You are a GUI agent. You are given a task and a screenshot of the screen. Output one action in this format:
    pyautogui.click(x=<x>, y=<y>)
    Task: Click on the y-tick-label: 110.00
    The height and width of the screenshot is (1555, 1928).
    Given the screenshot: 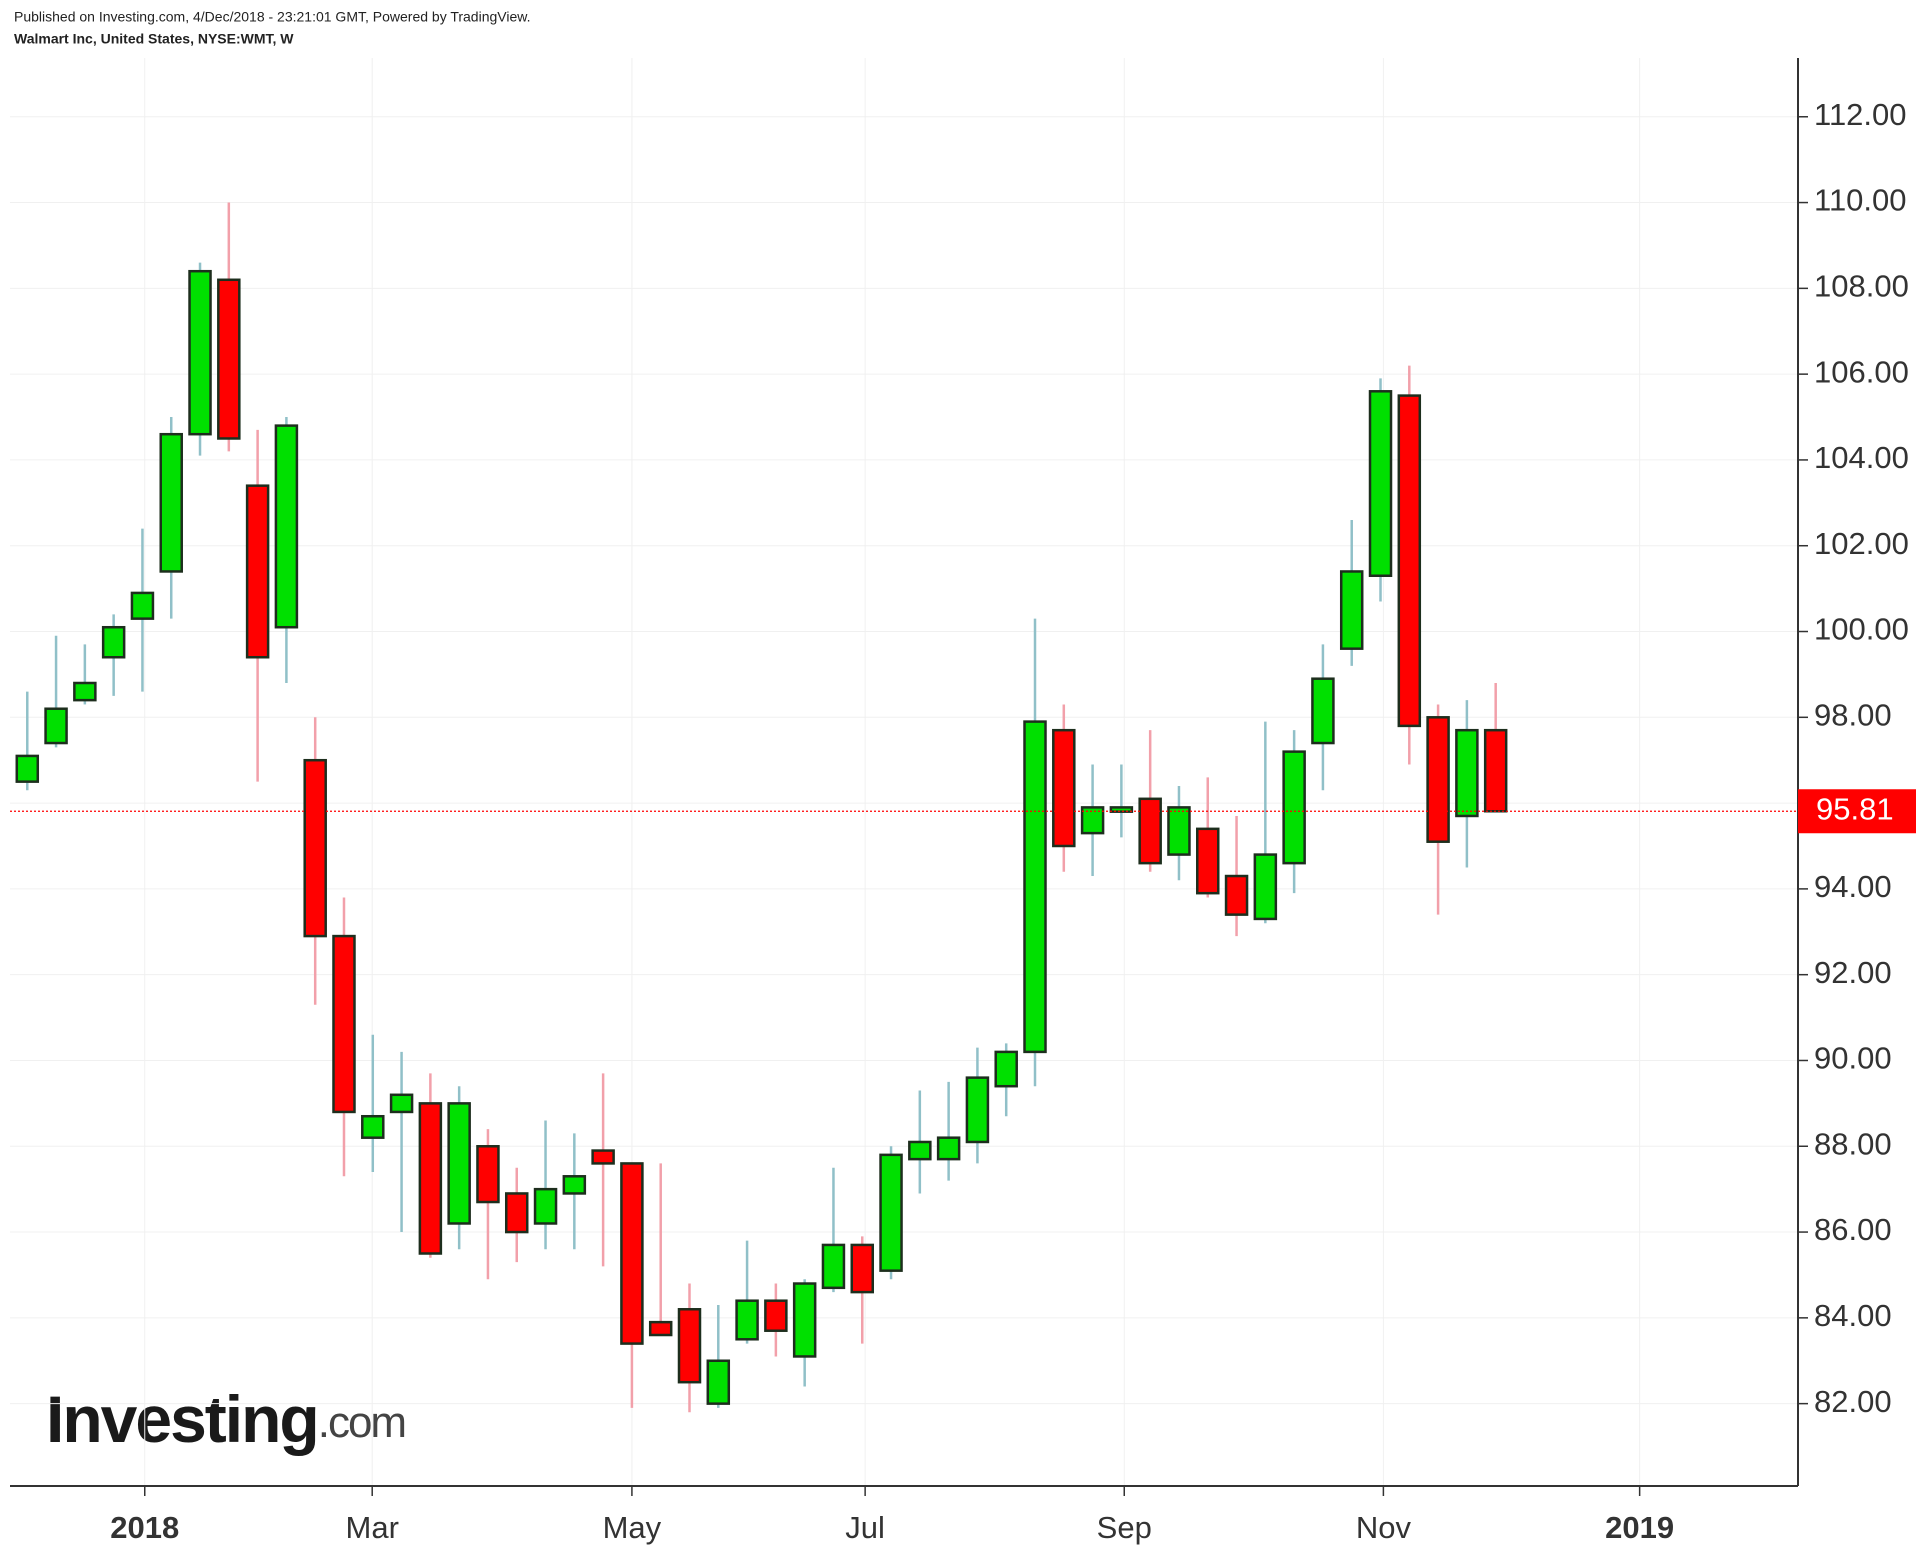 What is the action you would take?
    pyautogui.click(x=1860, y=200)
    